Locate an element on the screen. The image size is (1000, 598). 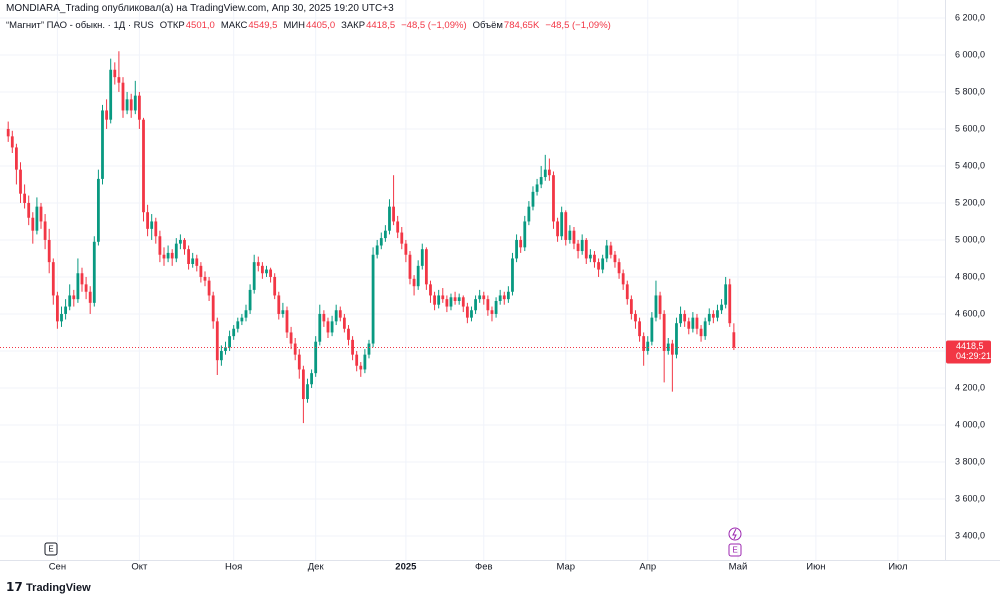
x-tick-label: Фев is located at coordinates (484, 567).